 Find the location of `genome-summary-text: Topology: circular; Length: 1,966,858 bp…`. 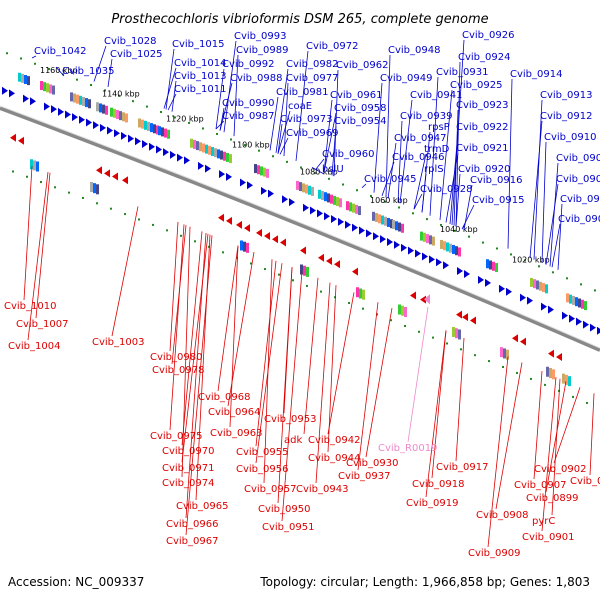

genome-summary-text: Topology: circular; Length: 1,966,858 bp… is located at coordinates (424, 582).